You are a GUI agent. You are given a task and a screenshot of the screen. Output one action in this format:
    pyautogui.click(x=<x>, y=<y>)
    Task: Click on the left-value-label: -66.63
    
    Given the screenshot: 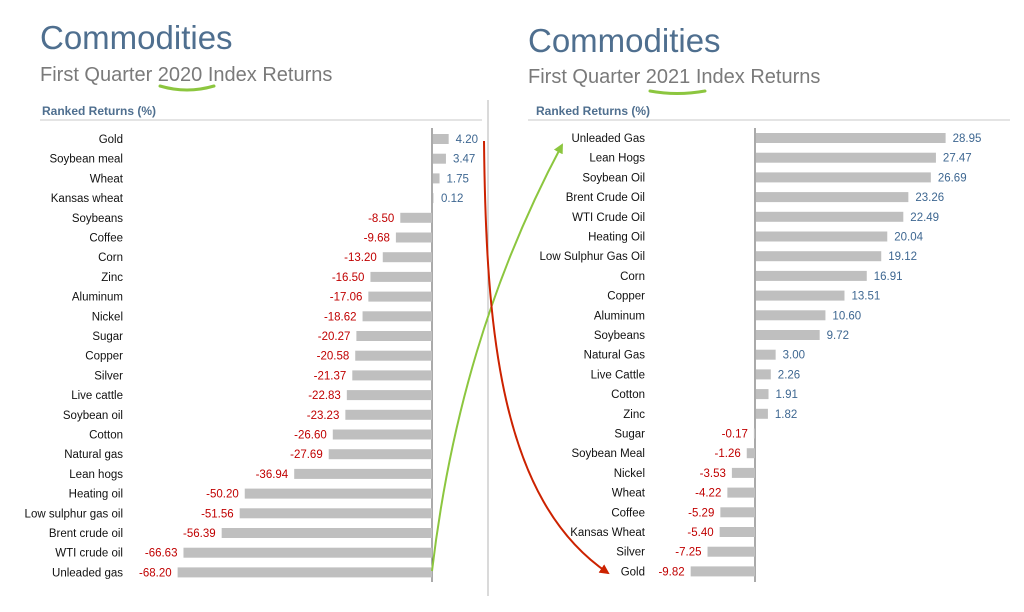 What is the action you would take?
    pyautogui.click(x=161, y=554)
    